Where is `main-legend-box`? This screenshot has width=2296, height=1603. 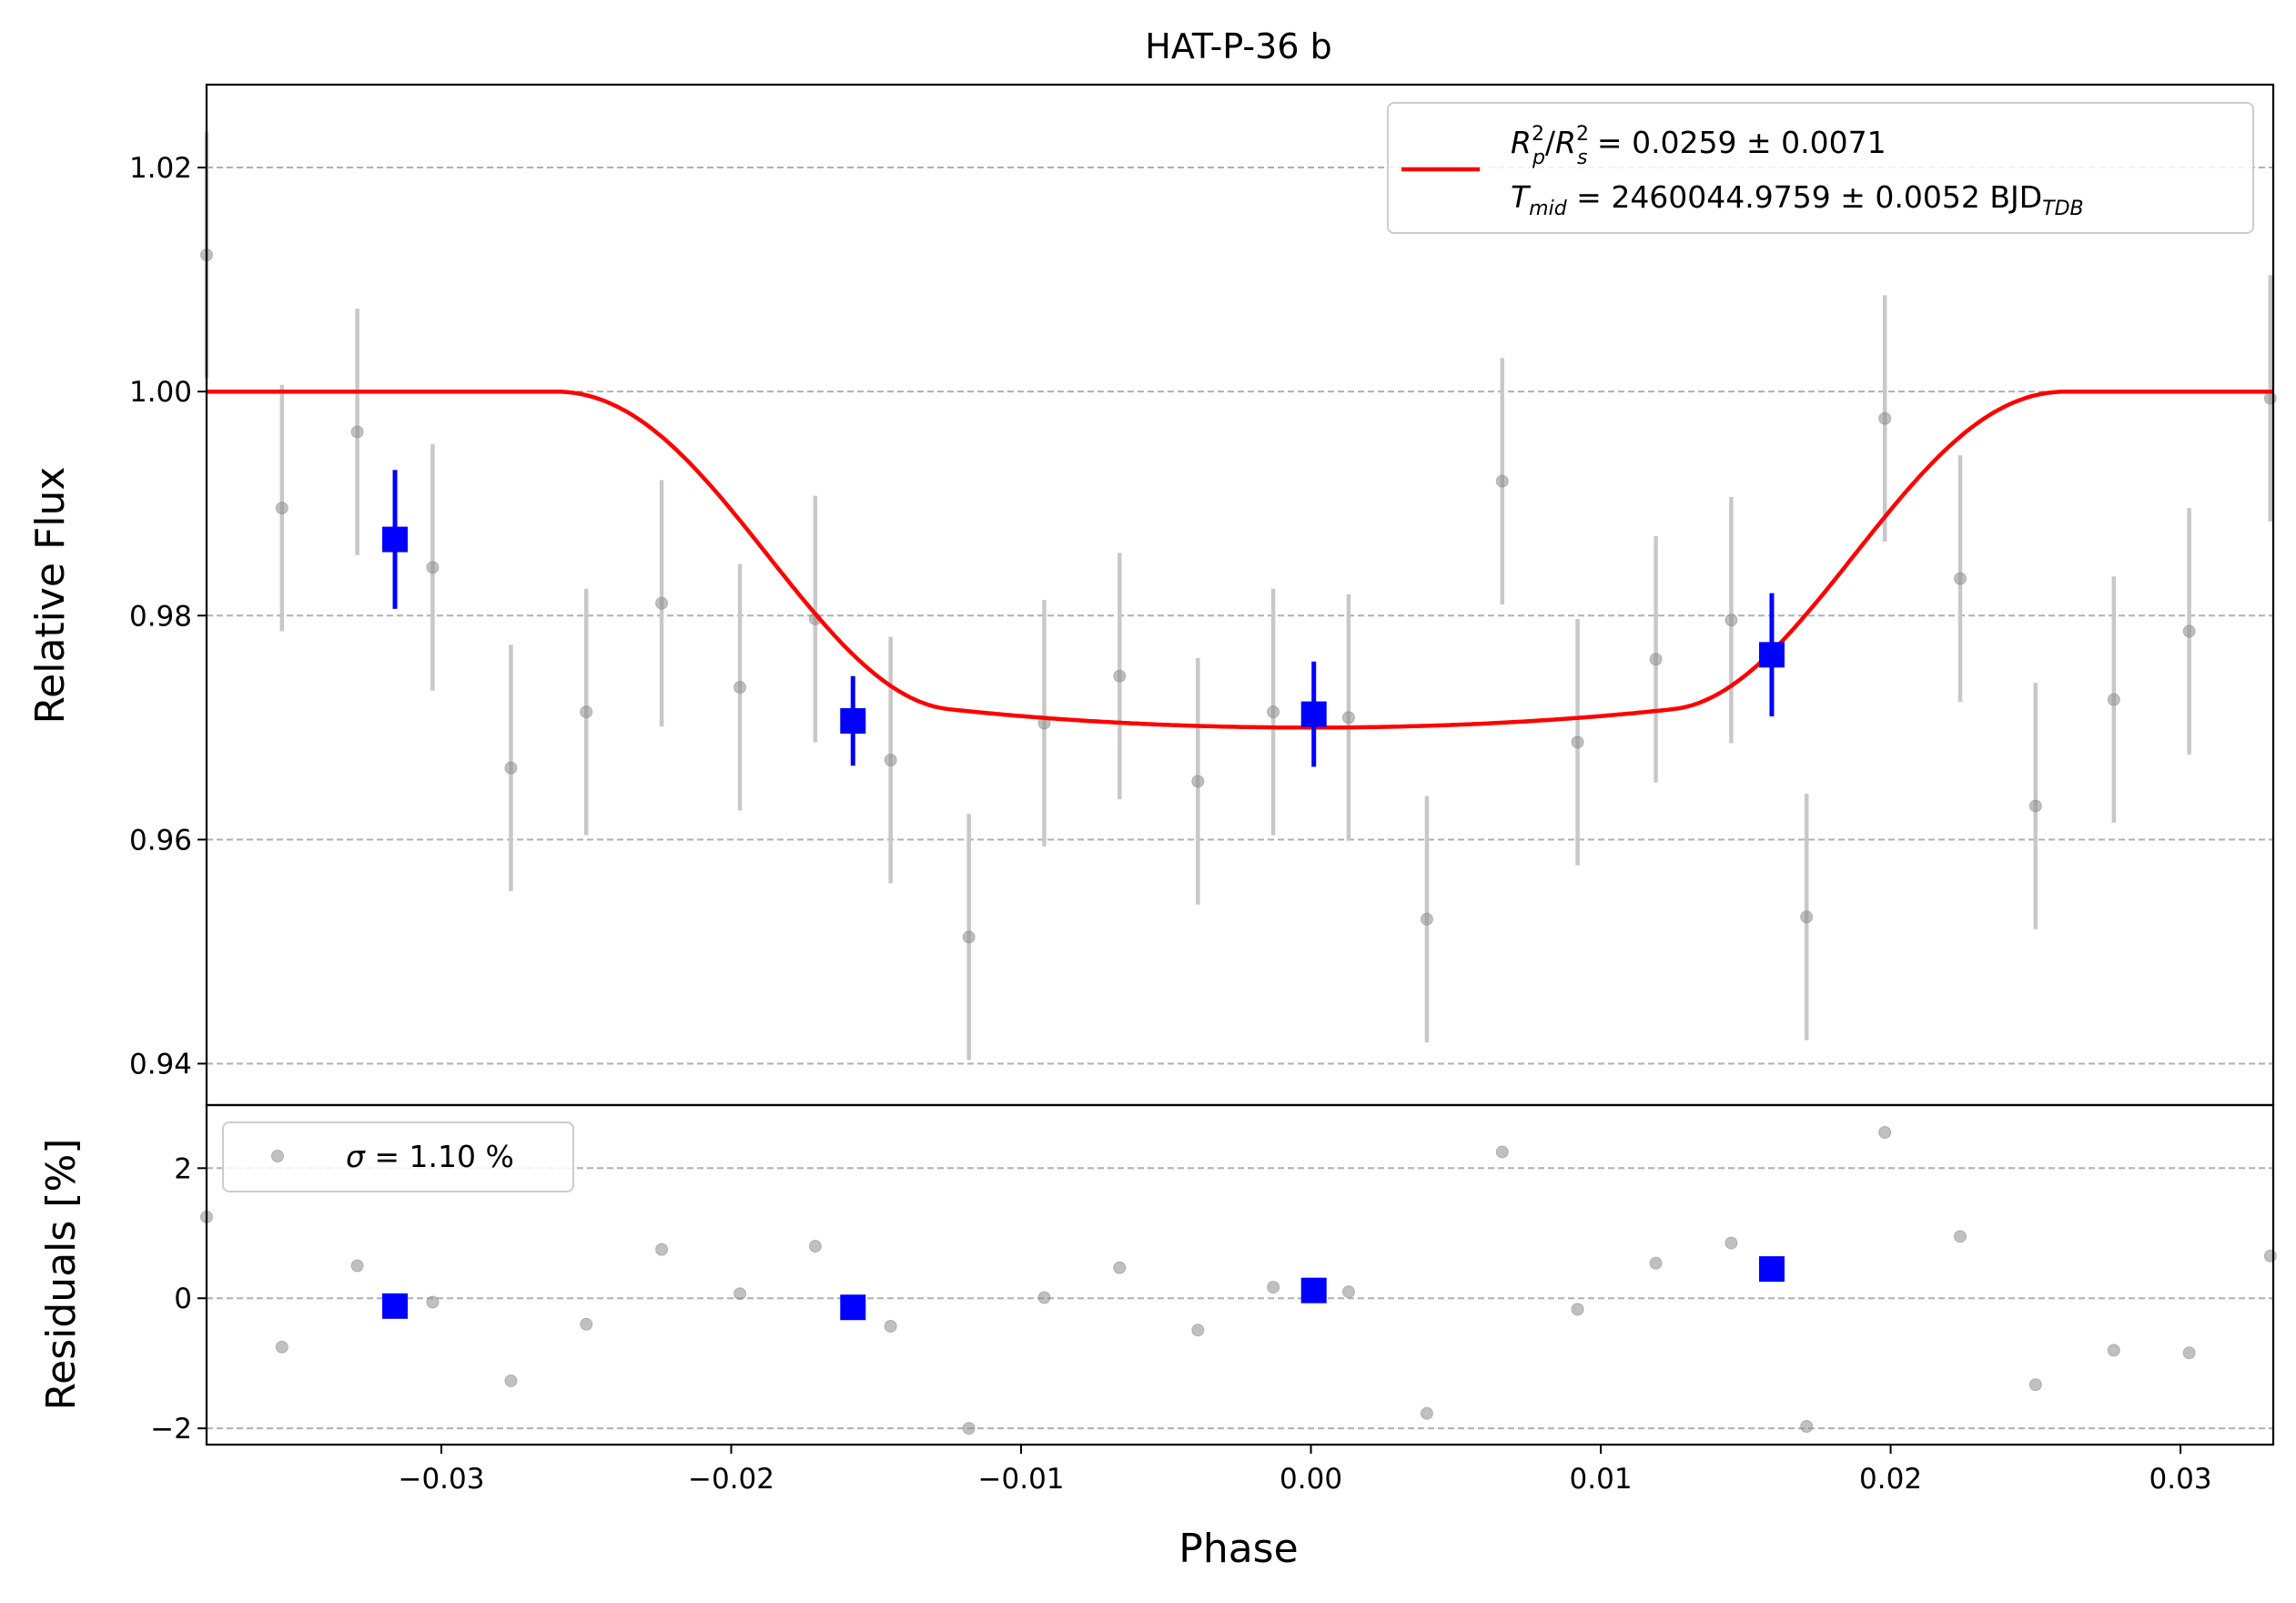 main-legend-box is located at coordinates (1821, 168).